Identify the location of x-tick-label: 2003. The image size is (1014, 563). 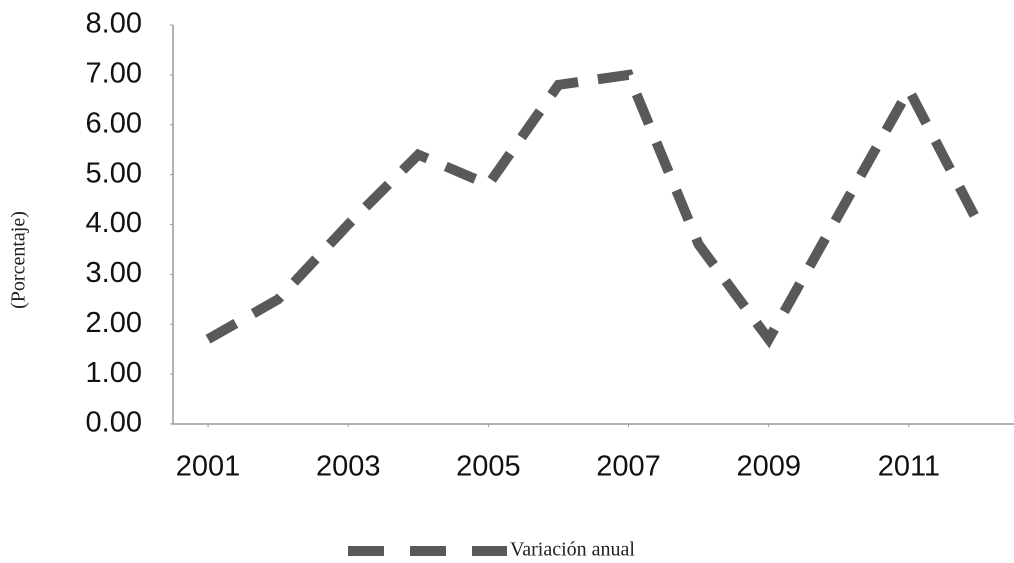
(348, 467).